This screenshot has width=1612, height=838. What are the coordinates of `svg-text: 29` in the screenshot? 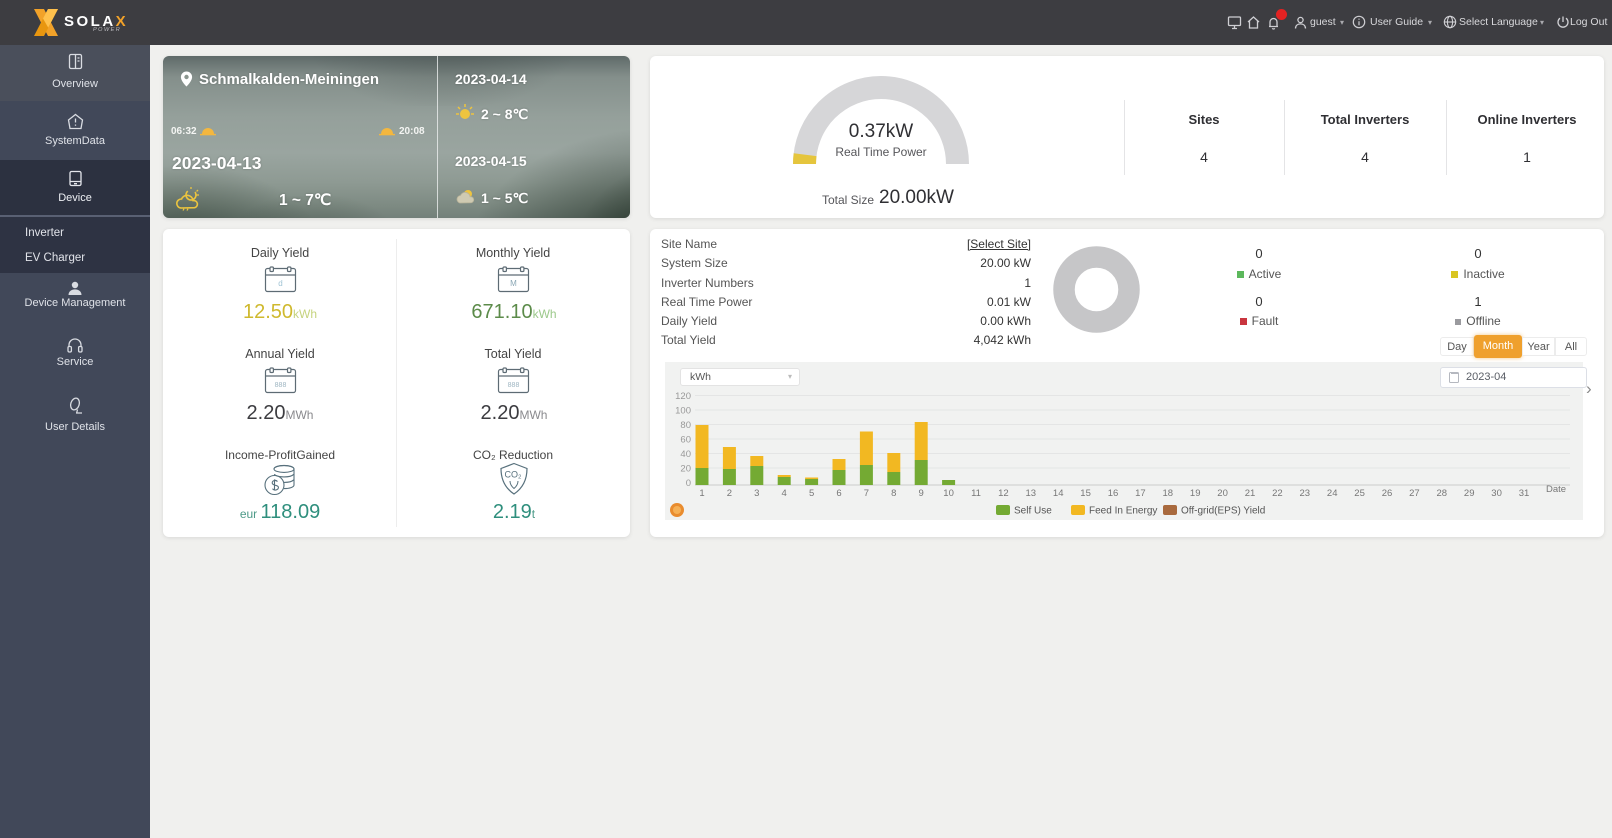 It's located at (1469, 493).